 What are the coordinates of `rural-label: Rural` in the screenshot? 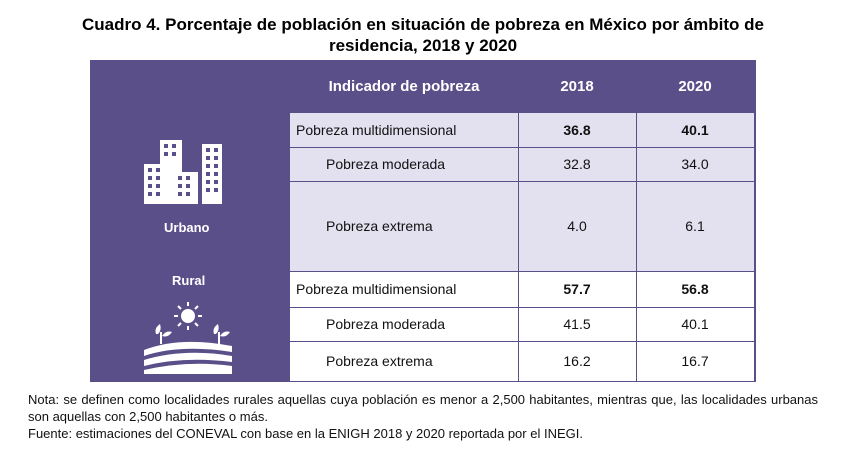 It's located at (189, 280).